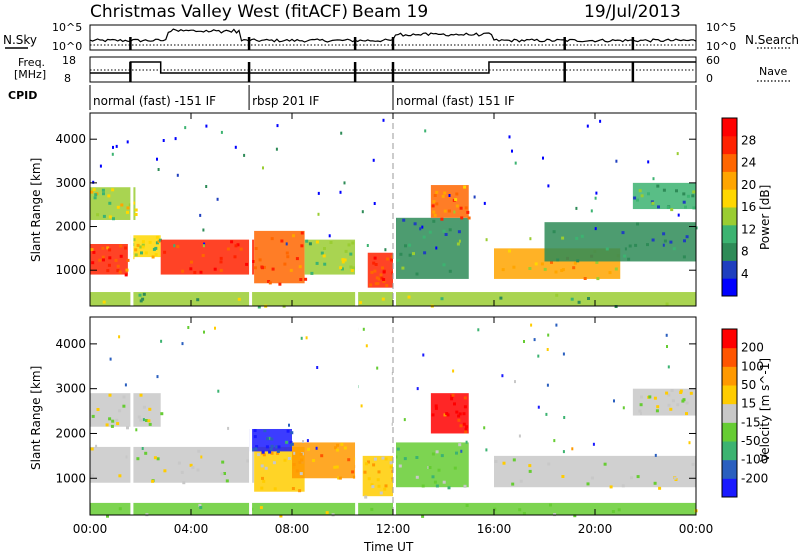 The width and height of the screenshot is (800, 554). Describe the element at coordinates (154, 101) in the screenshot. I see `cpid-segment-label-0: normal (fast) -151 IF` at that location.